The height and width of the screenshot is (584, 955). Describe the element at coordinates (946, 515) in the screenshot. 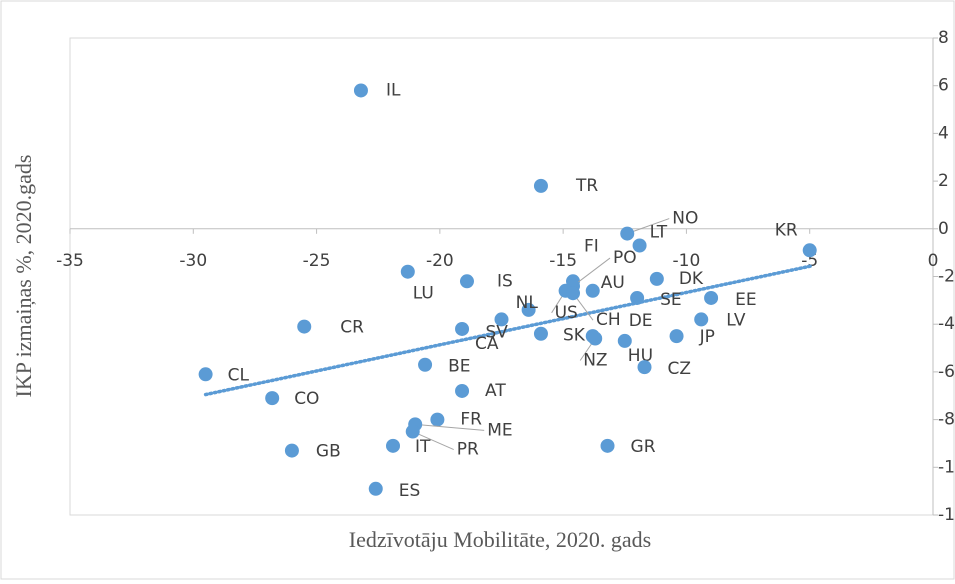

I see `y-tick-label: -12` at that location.